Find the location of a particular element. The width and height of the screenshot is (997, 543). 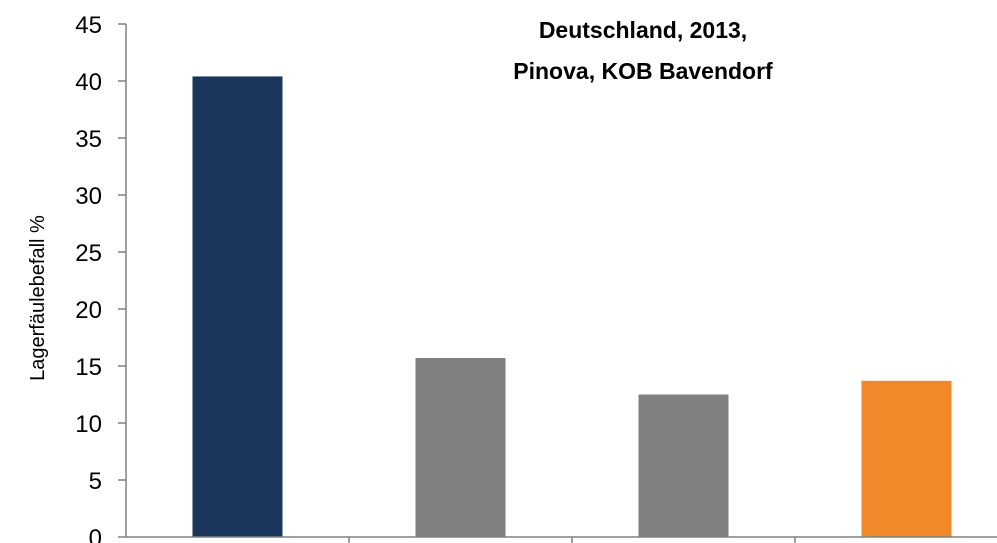

x-axis-ticks is located at coordinates (572, 540).